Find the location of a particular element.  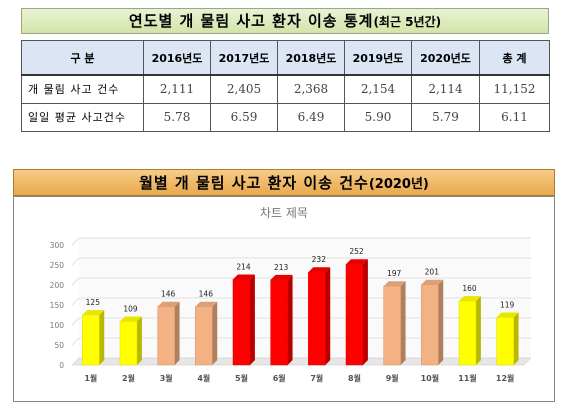

x-tick-label: 7월 is located at coordinates (316, 378).